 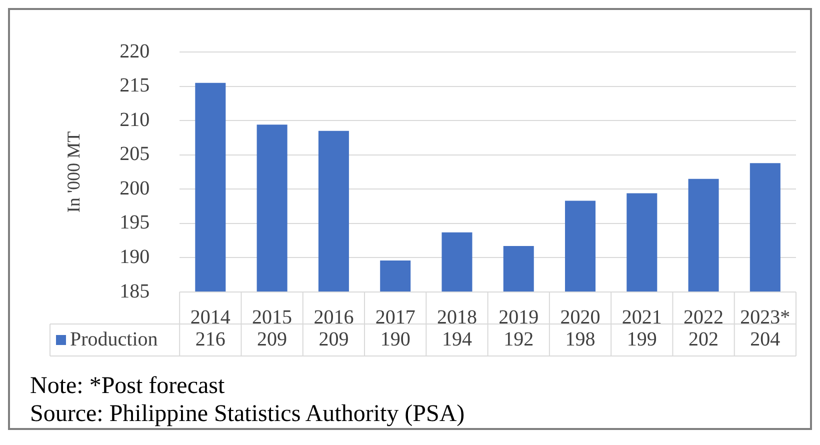 What do you see at coordinates (210, 317) in the screenshot?
I see `x-tick-label: 2014` at bounding box center [210, 317].